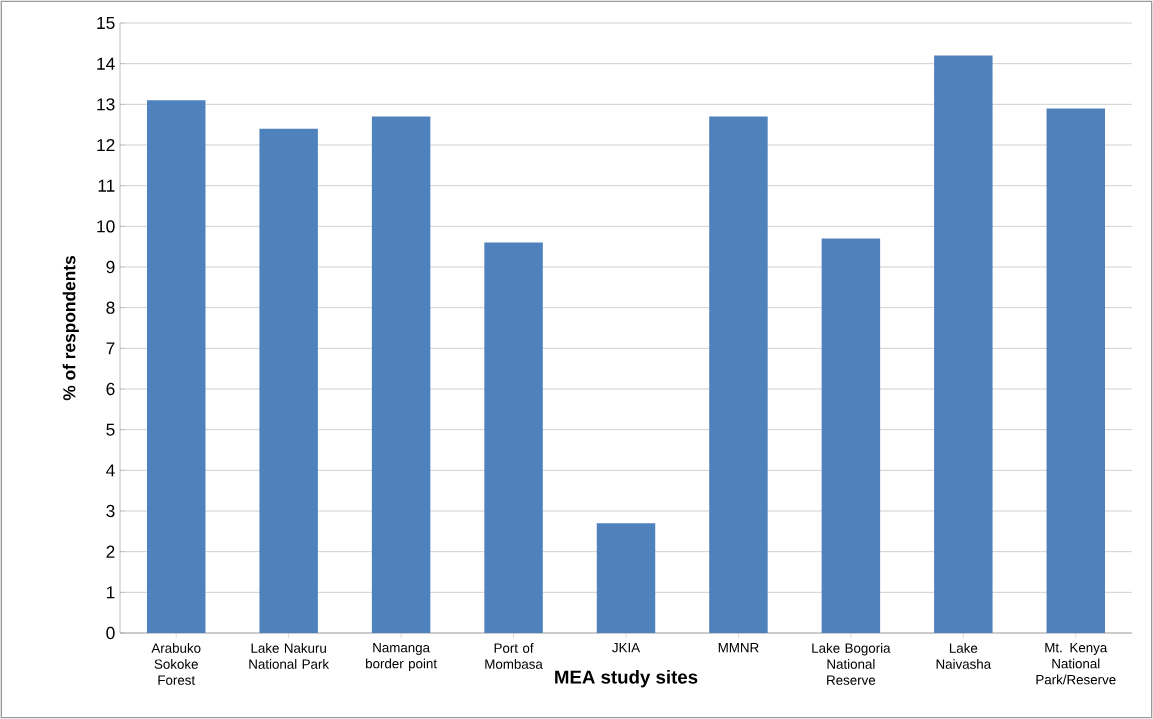 The image size is (1153, 719). Describe the element at coordinates (110, 470) in the screenshot. I see `y-tick-label: 4` at that location.